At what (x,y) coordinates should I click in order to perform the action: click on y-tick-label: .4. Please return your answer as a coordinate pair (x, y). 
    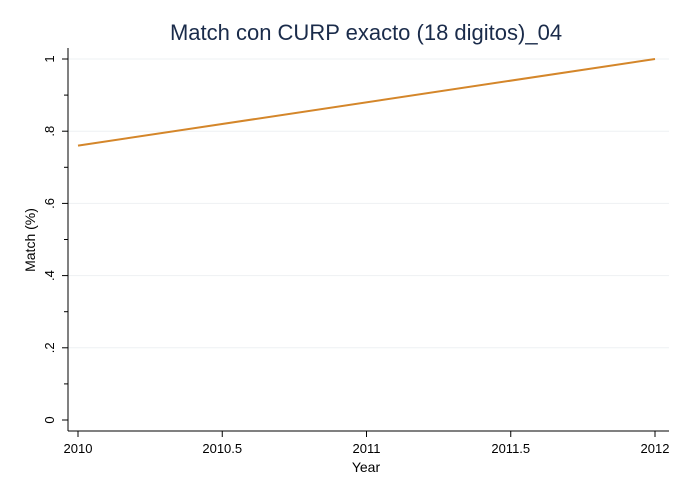
    Looking at the image, I should click on (49, 275).